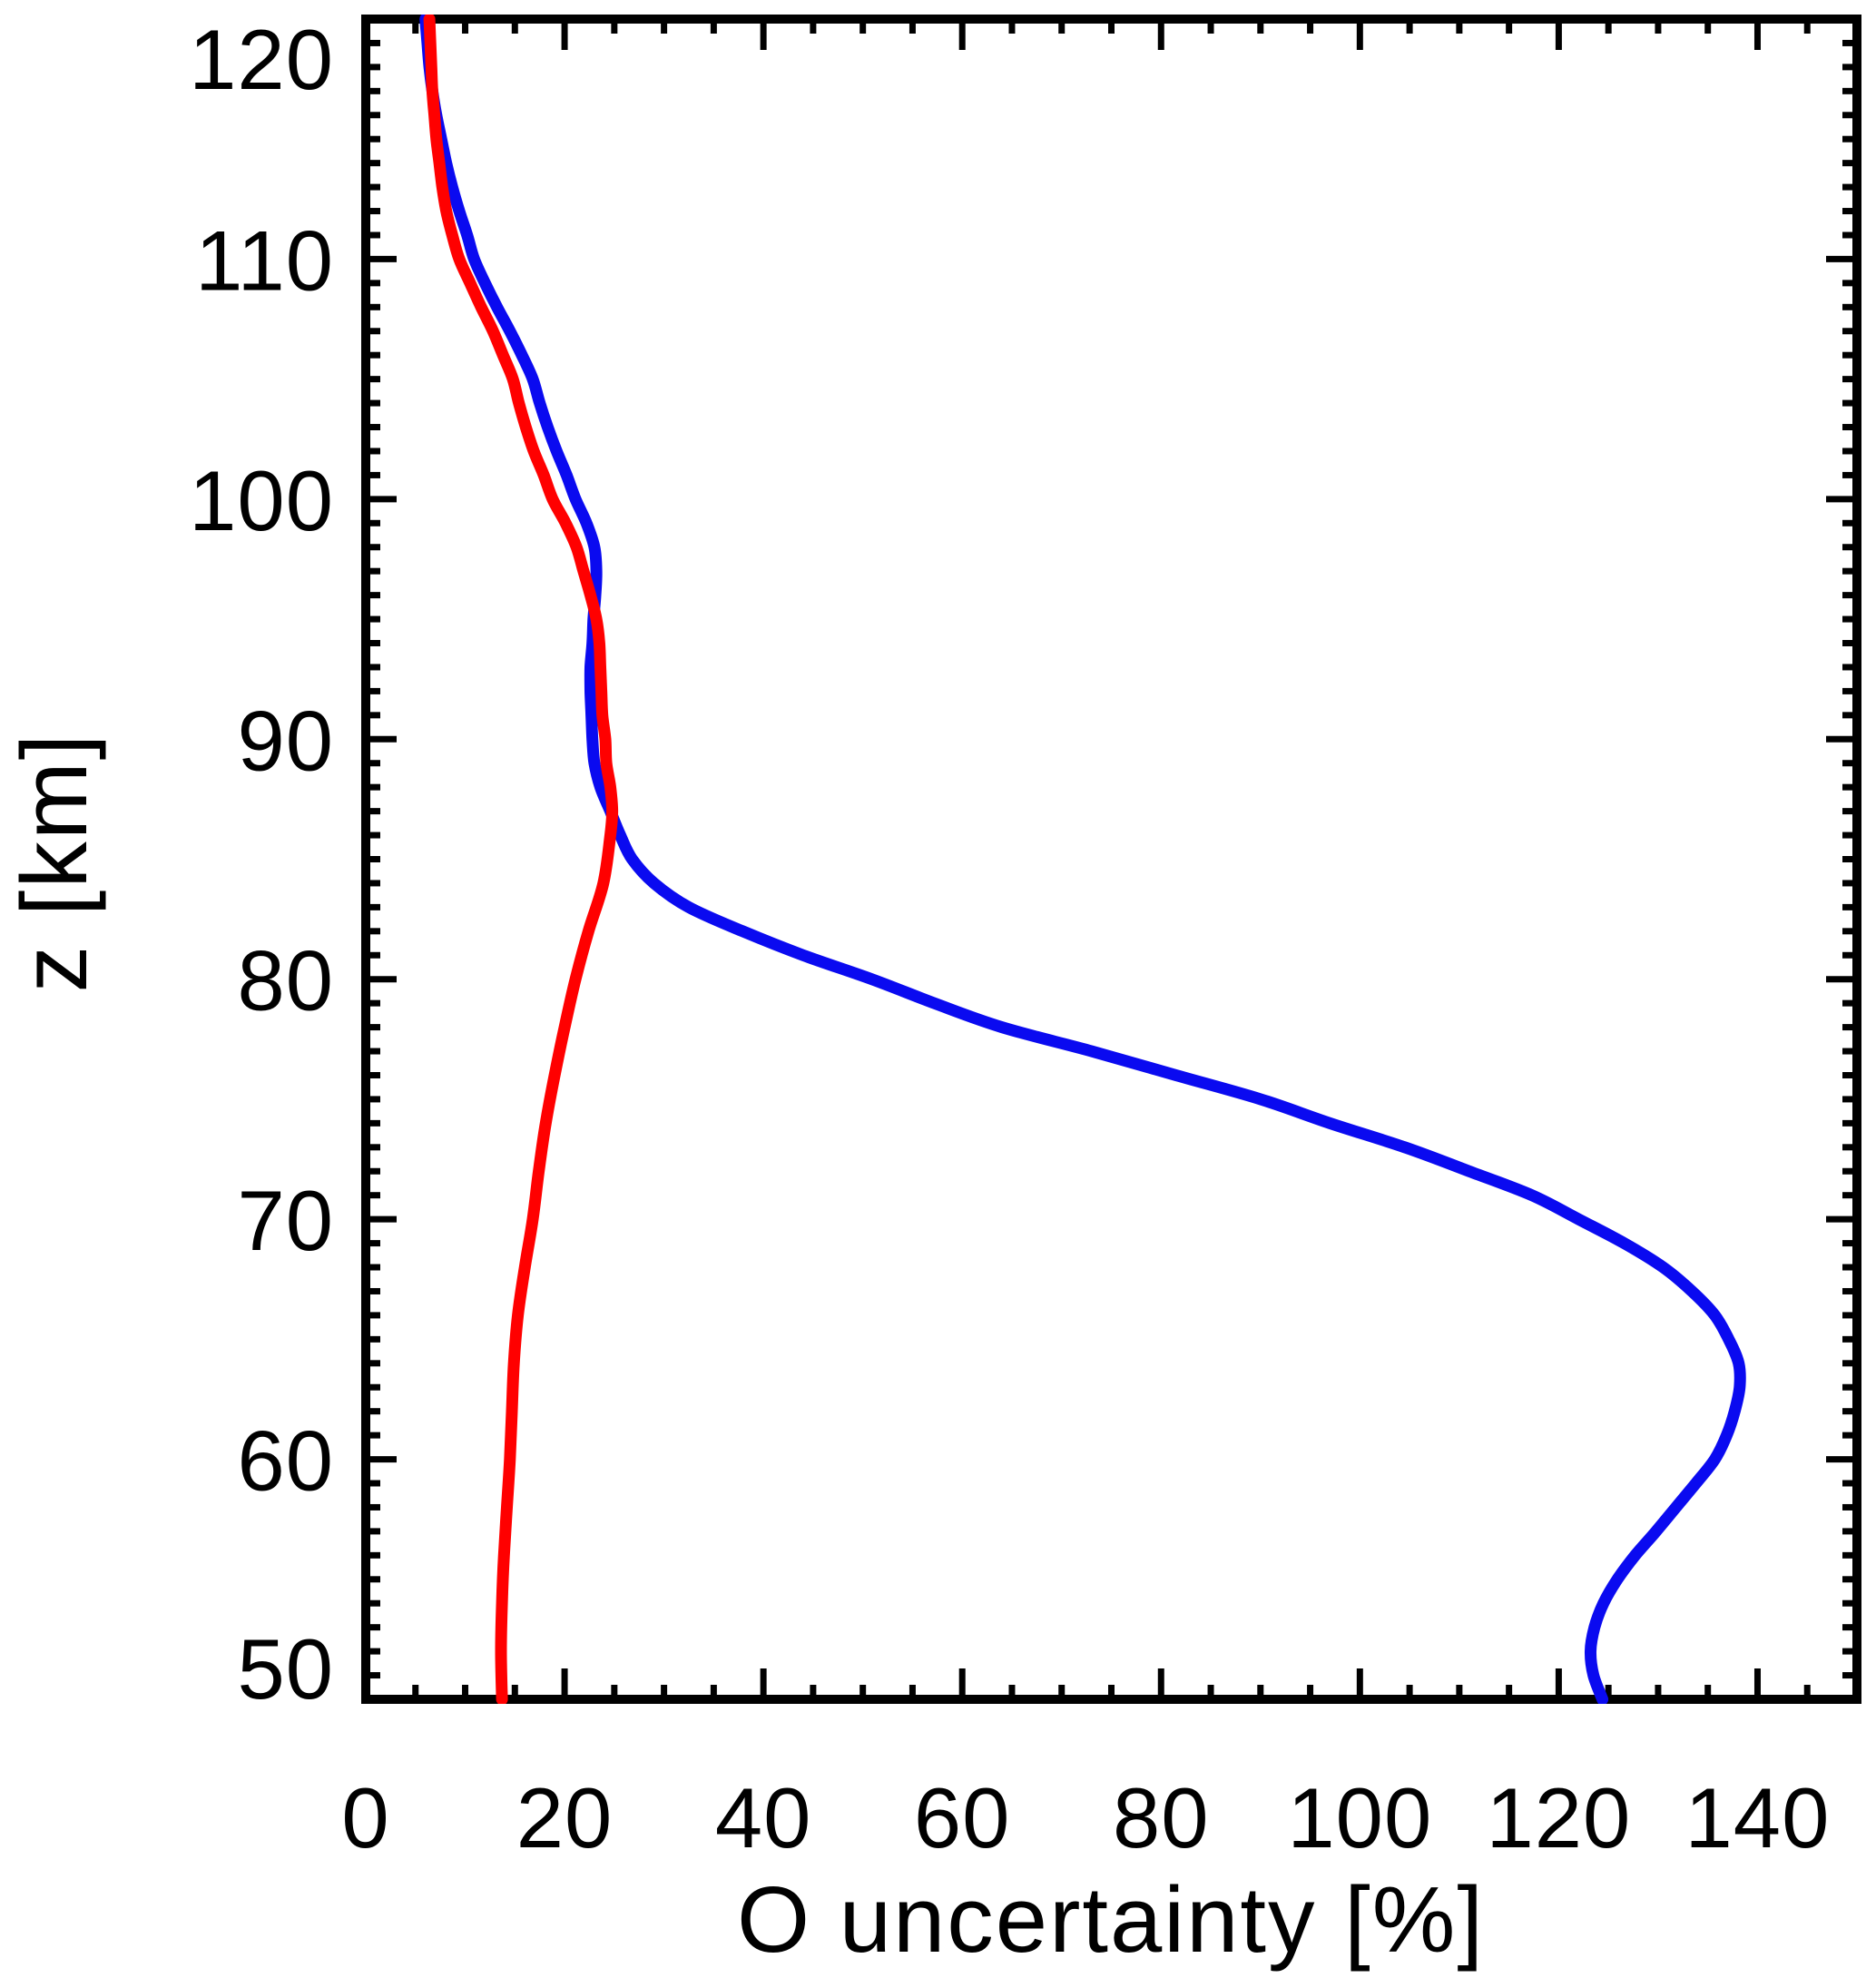 The width and height of the screenshot is (1876, 1978). Describe the element at coordinates (54, 863) in the screenshot. I see `y-axis-title: z [km]` at that location.